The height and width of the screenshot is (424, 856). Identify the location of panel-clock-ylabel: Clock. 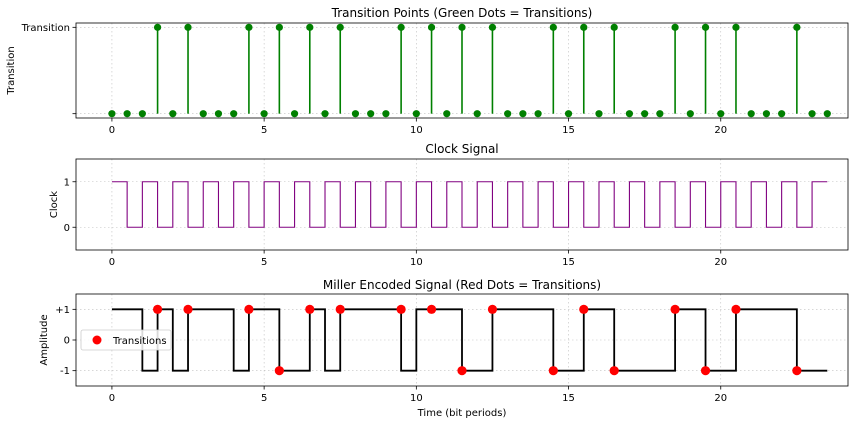
(54, 204).